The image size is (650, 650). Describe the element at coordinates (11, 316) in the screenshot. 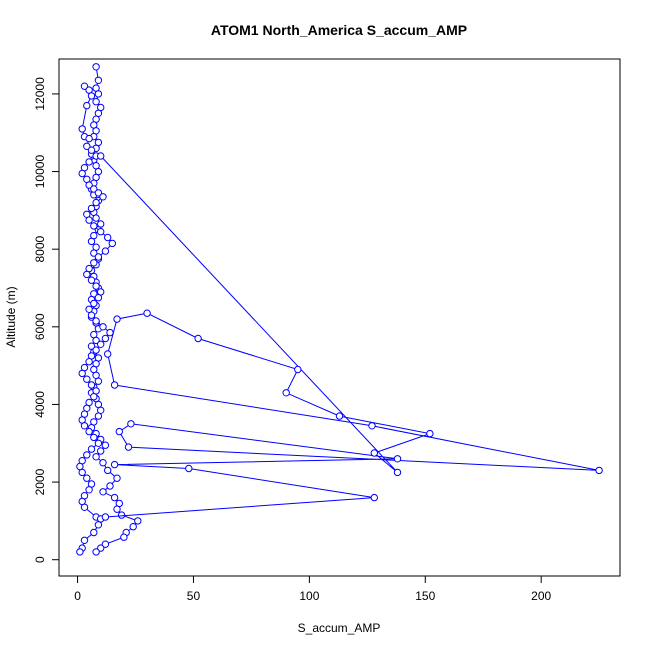

I see `y-axis-label: Altitude (m)` at that location.